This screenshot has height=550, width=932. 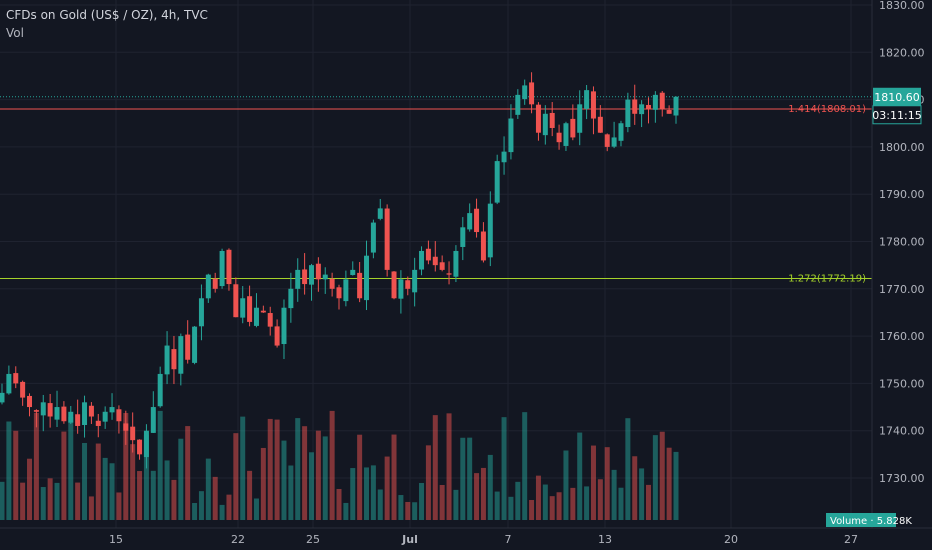 What do you see at coordinates (902, 383) in the screenshot?
I see `price-tick-label: 1750.00` at bounding box center [902, 383].